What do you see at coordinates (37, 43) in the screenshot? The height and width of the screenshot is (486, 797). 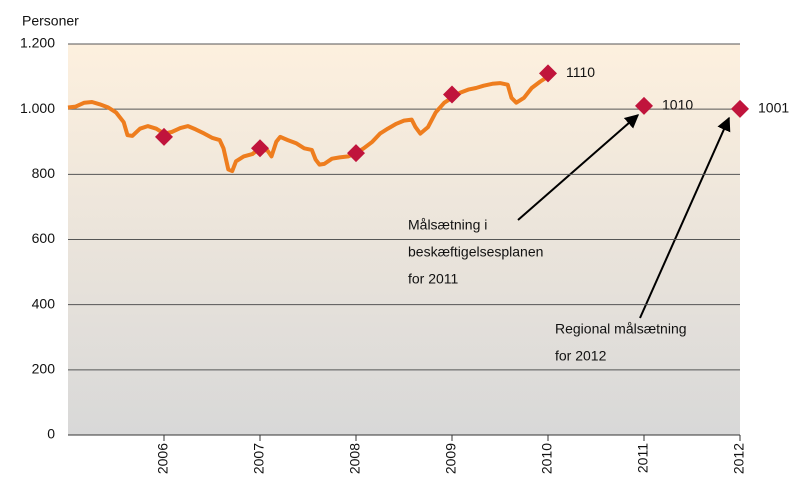 I see `y-tick-label: 1.200` at bounding box center [37, 43].